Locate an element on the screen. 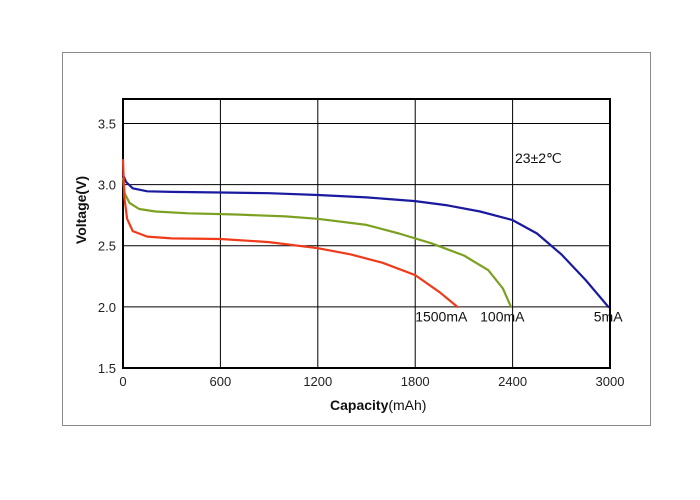 The image size is (700, 500). x-tick-label: 1200 is located at coordinates (317, 381).